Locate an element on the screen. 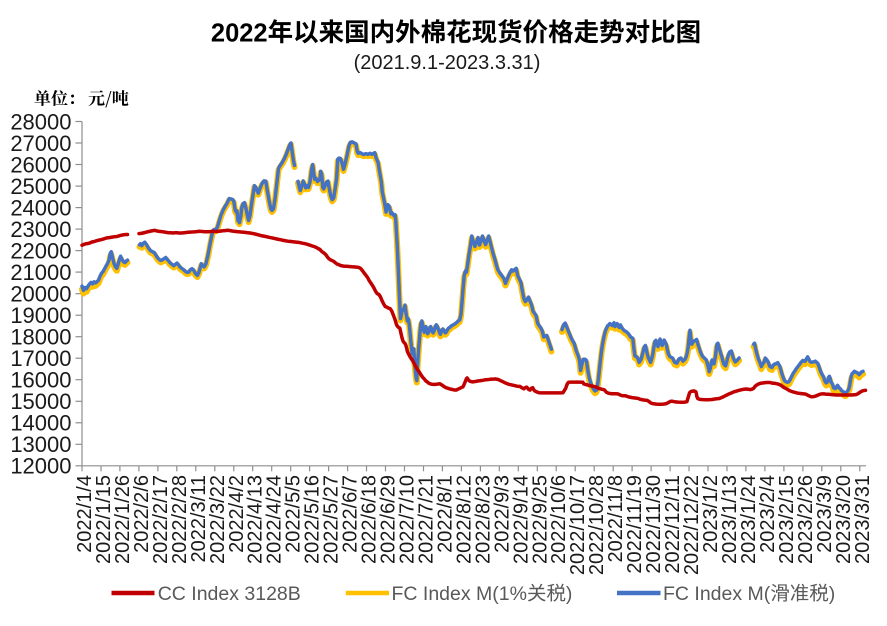 This screenshot has height=626, width=887. svg-text: 2022/1/26 is located at coordinates (123, 519).